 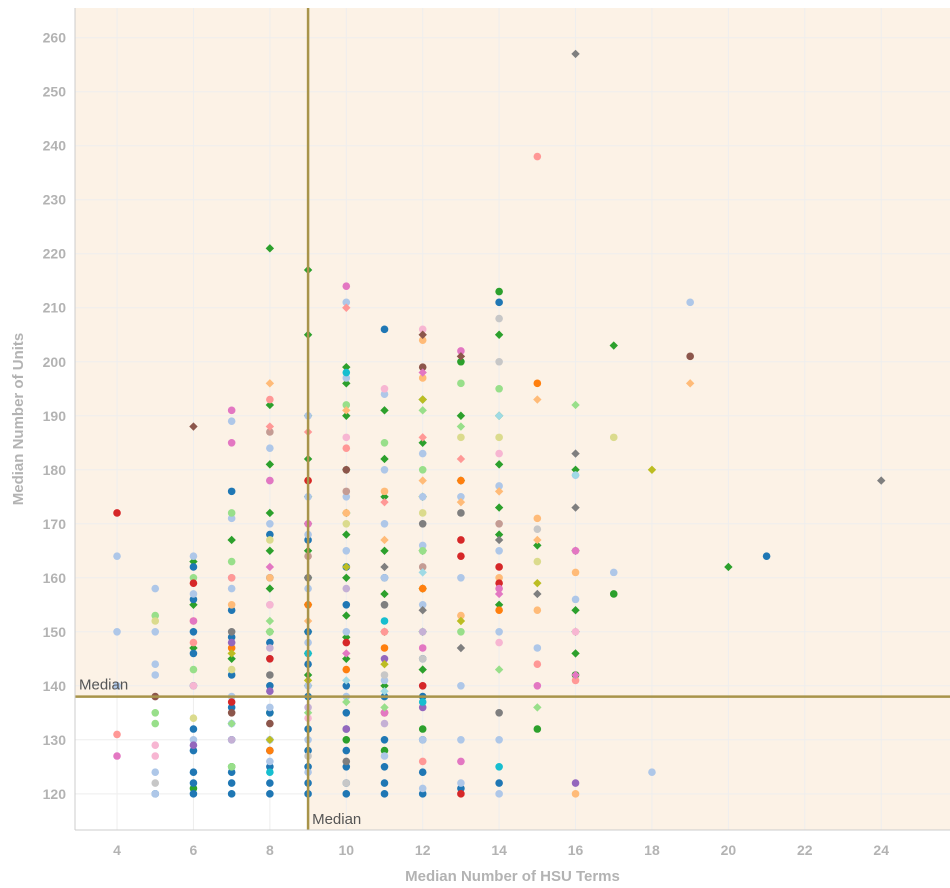 I want to click on x-tick-label: 8, so click(x=270, y=850).